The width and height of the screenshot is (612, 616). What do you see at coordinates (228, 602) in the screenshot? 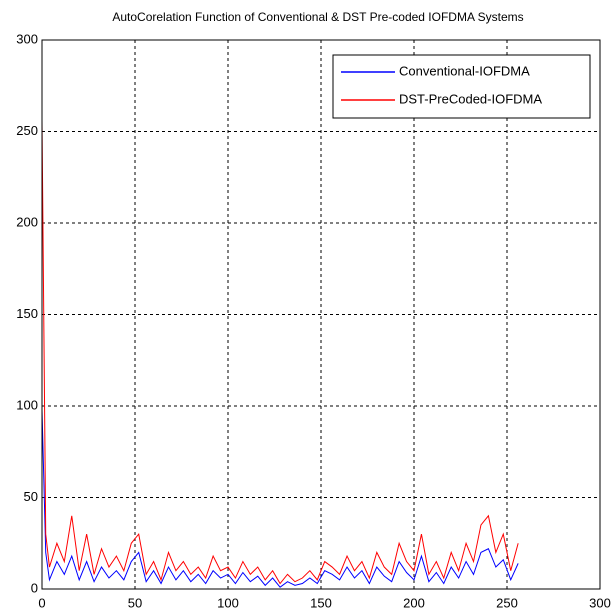
I see `x-tick-label: 100` at bounding box center [228, 602].